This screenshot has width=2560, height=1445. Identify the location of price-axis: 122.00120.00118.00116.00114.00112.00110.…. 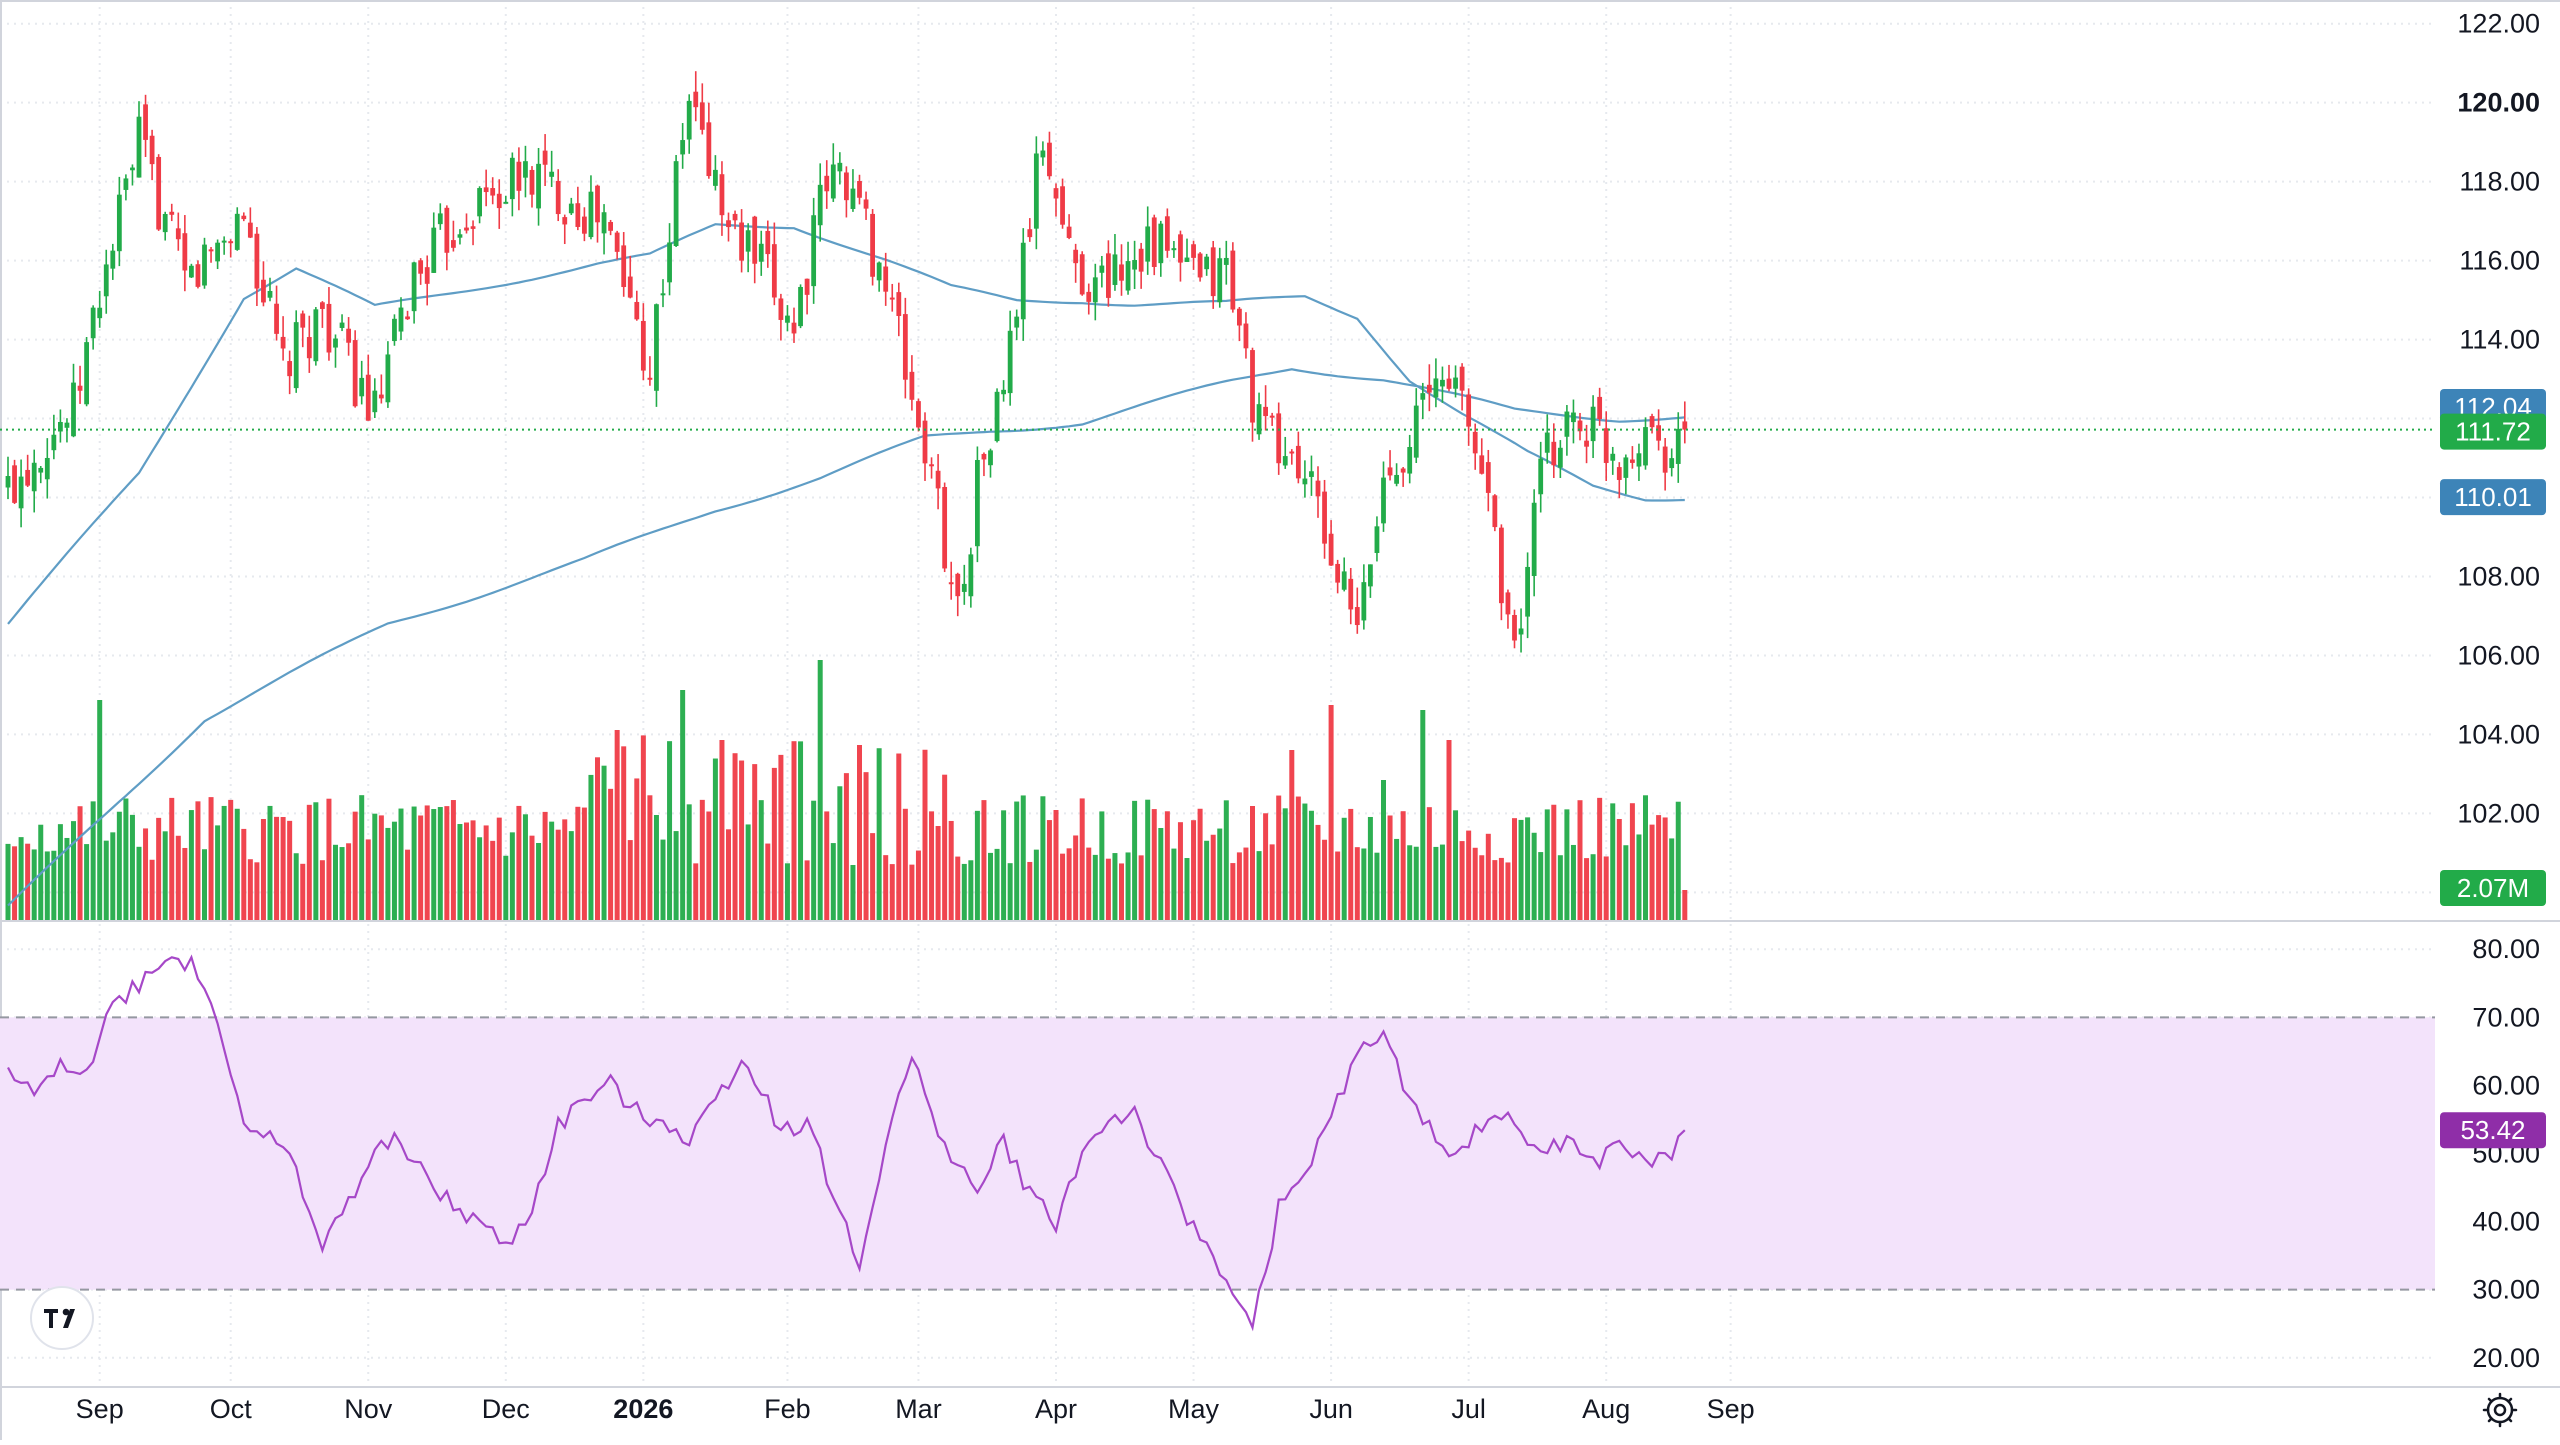
(2498, 458).